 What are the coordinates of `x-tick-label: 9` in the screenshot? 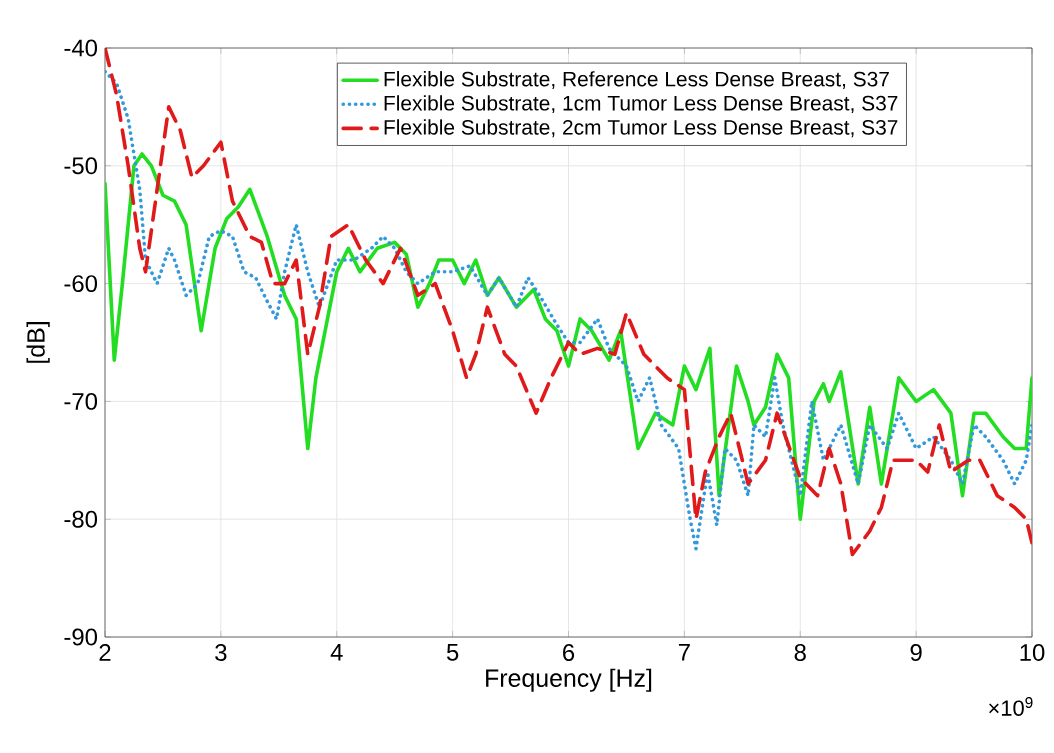 It's located at (916, 652).